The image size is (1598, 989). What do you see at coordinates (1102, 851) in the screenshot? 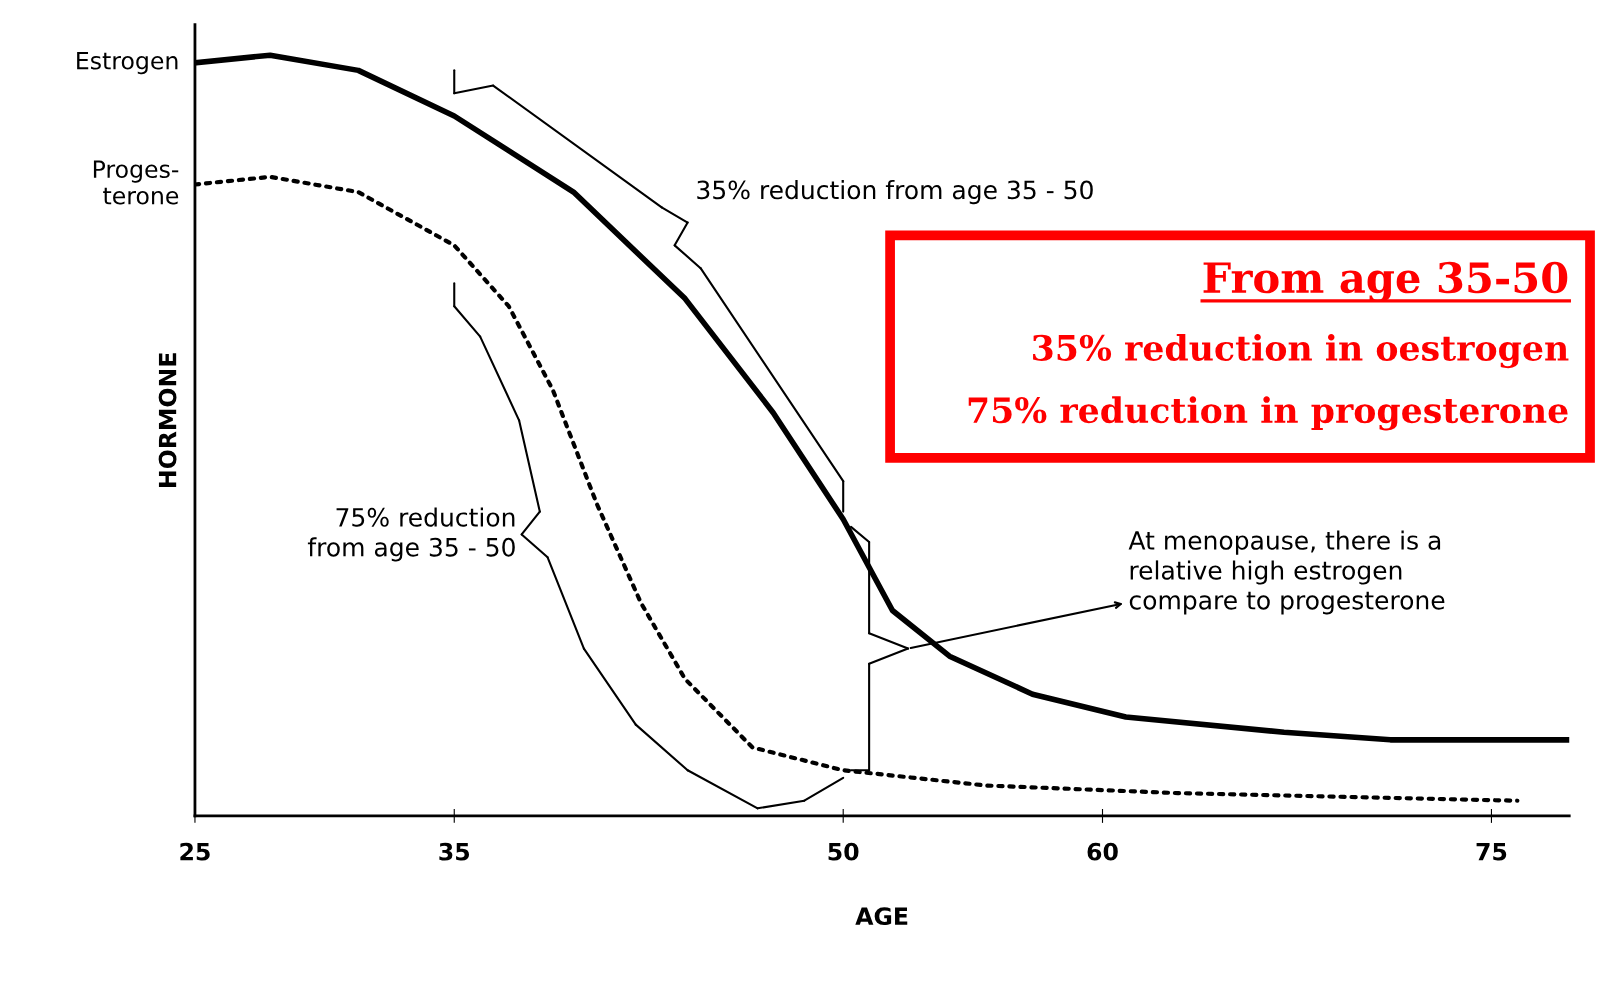
I see `x-tick-label: 60` at bounding box center [1102, 851].